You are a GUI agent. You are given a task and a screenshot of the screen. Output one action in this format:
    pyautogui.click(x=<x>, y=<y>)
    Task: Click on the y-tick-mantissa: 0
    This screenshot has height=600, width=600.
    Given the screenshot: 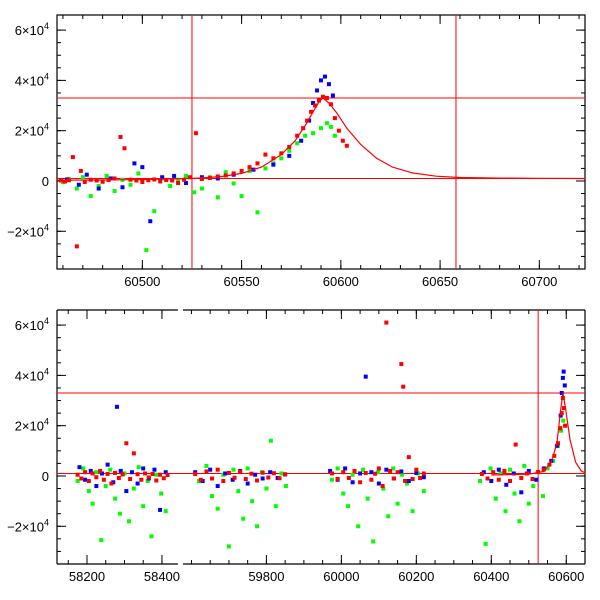 What is the action you would take?
    pyautogui.click(x=45, y=476)
    